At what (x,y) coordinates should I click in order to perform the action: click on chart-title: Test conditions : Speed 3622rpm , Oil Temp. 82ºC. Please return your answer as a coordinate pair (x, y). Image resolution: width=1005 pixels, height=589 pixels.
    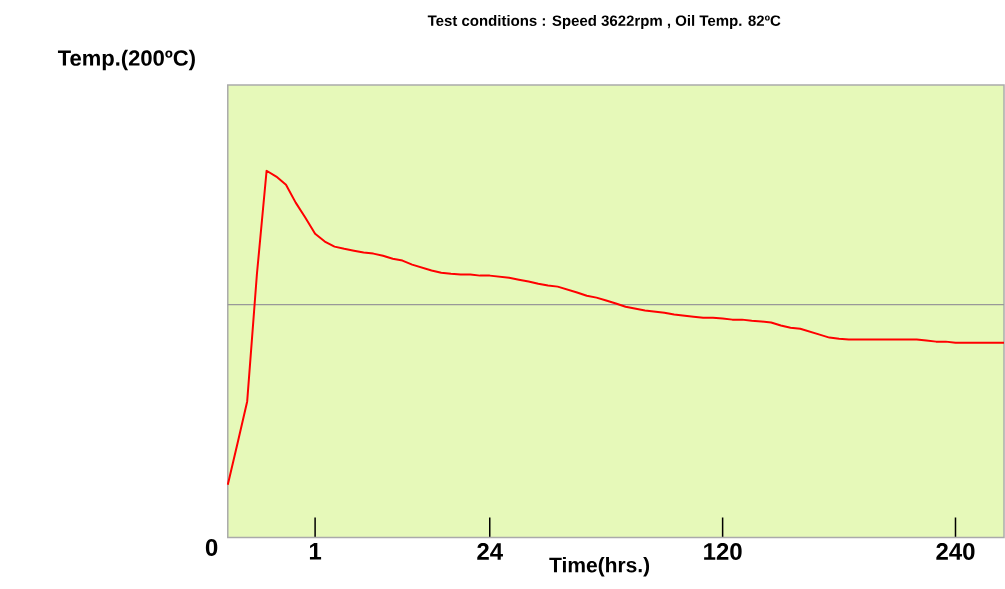
    Looking at the image, I should click on (604, 21).